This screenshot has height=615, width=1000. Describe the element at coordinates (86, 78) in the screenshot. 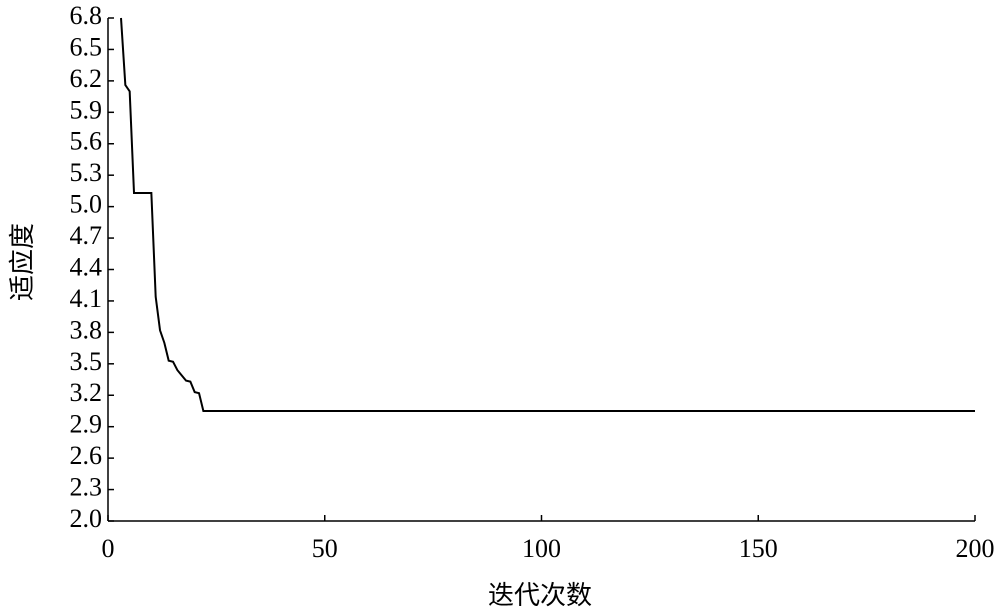

I see `y-tick-label: 6.2` at that location.